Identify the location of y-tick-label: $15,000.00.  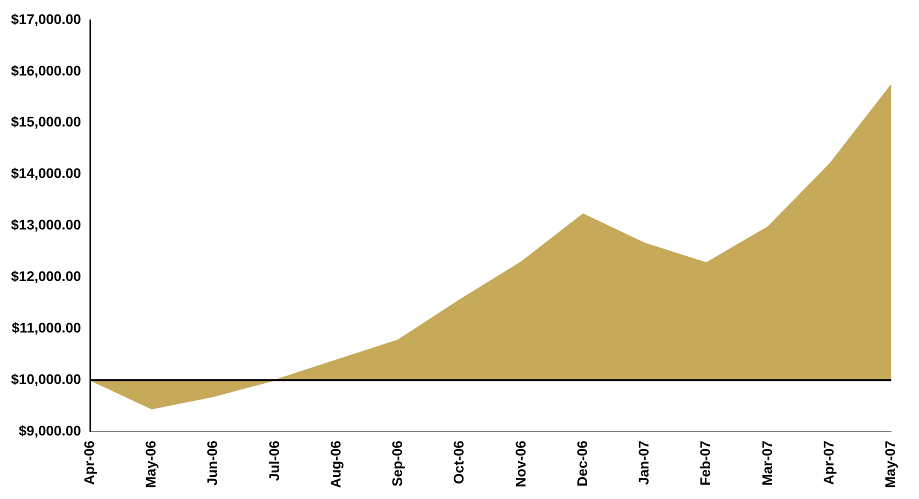
(46, 122).